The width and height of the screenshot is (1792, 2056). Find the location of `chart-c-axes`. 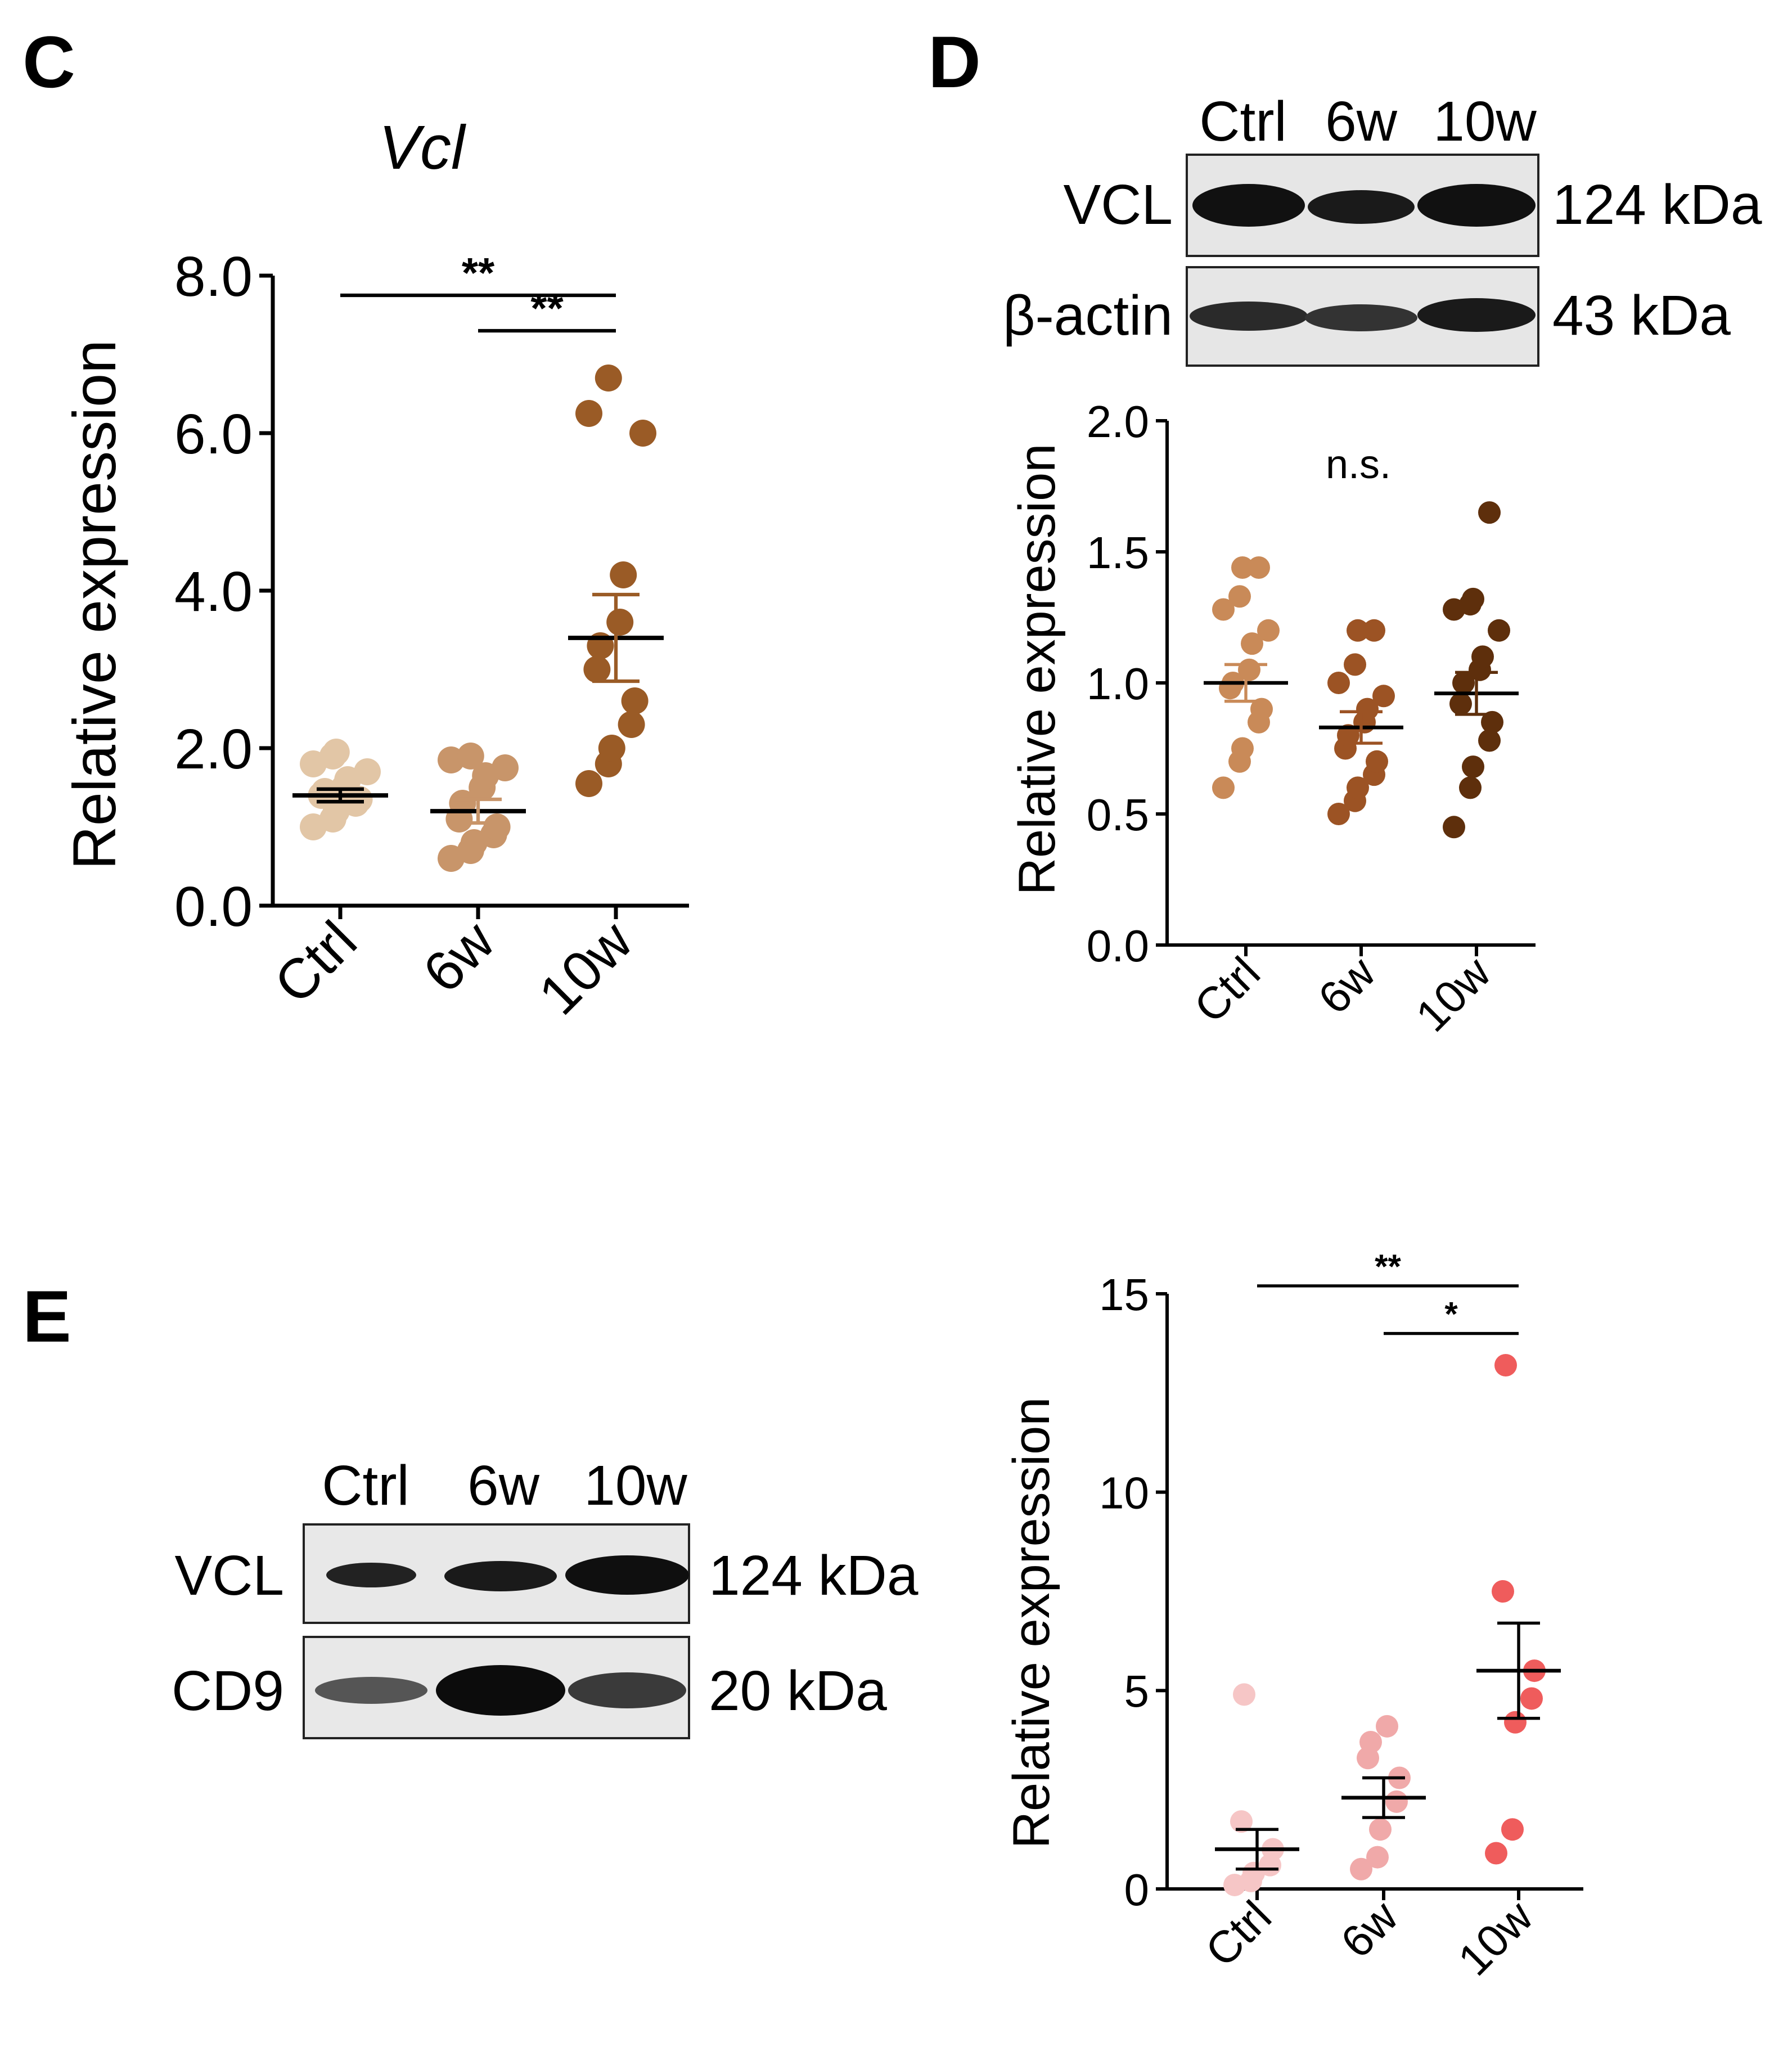

chart-c-axes is located at coordinates (480, 592).